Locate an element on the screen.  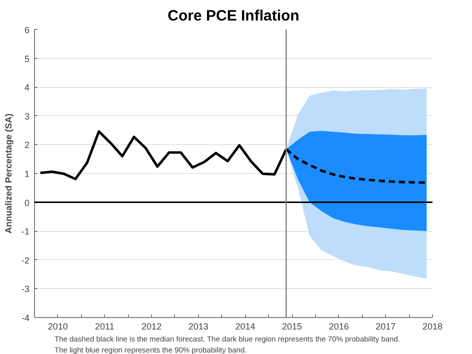
y-tick-label: 0 is located at coordinates (27, 203).